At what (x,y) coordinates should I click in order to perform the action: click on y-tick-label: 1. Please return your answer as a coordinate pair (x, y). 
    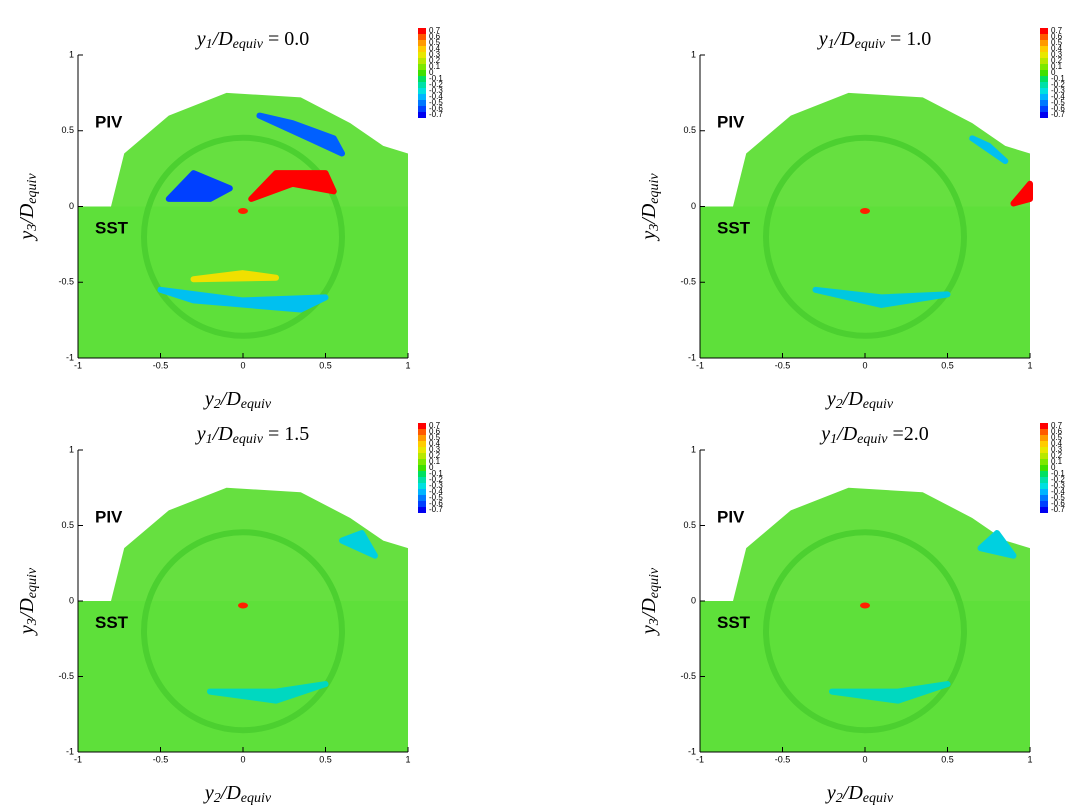
    Looking at the image, I should click on (71, 54).